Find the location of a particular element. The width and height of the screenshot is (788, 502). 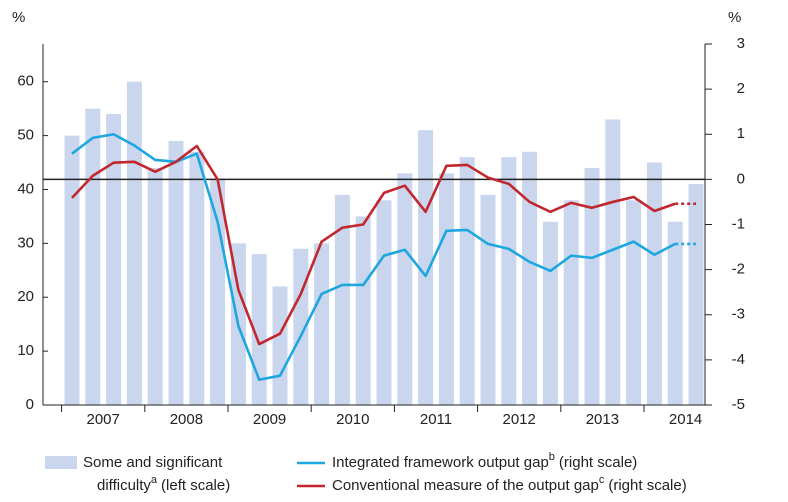

x-tick-label: 2010 is located at coordinates (352, 419).